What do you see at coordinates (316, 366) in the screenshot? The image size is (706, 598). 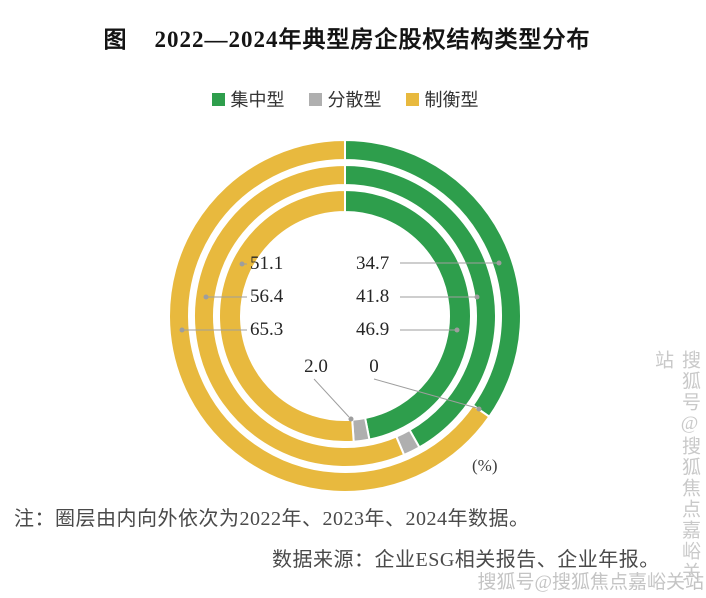 I see `value-2022-dispersed: 2.0` at bounding box center [316, 366].